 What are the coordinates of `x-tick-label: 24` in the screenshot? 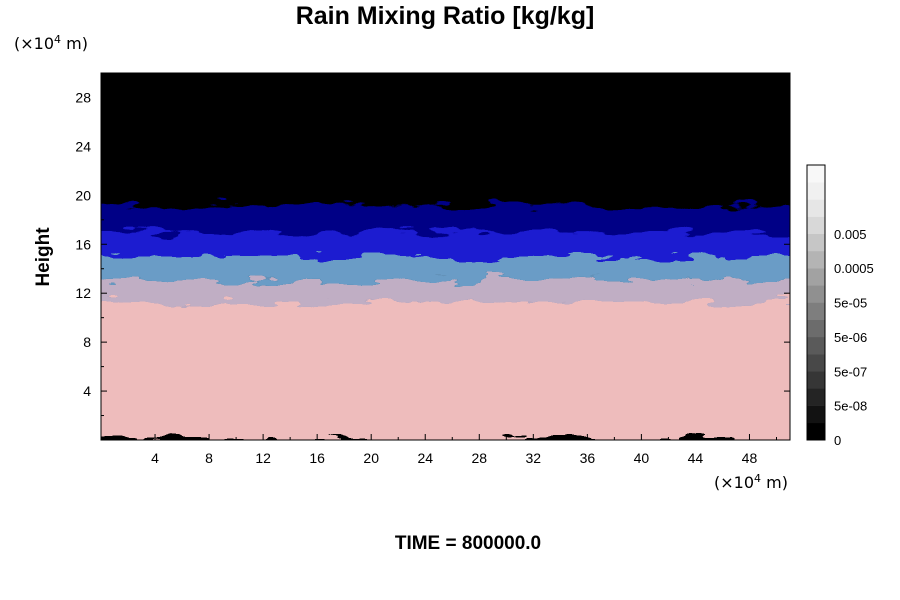 It's located at (425, 458).